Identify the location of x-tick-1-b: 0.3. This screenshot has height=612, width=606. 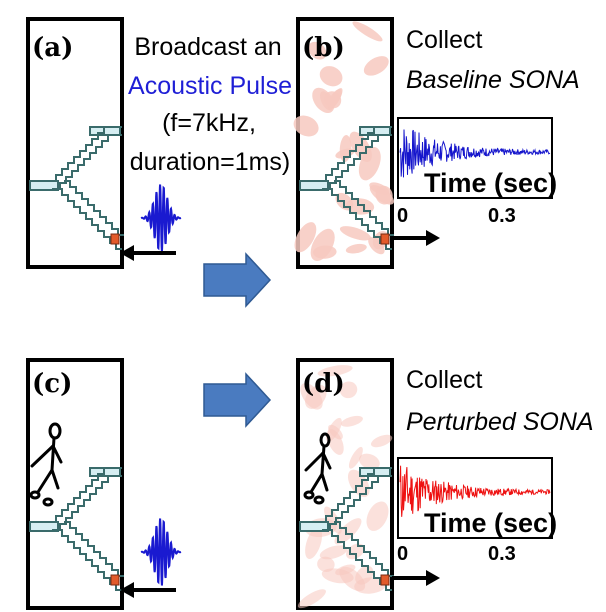
(502, 216).